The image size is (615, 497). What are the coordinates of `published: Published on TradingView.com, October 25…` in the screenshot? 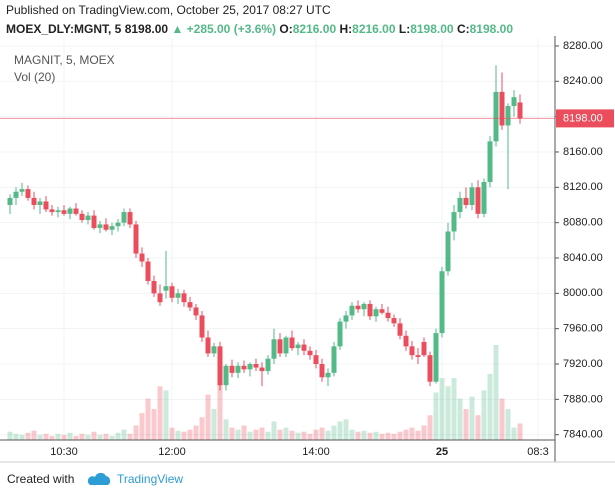 It's located at (168, 10).